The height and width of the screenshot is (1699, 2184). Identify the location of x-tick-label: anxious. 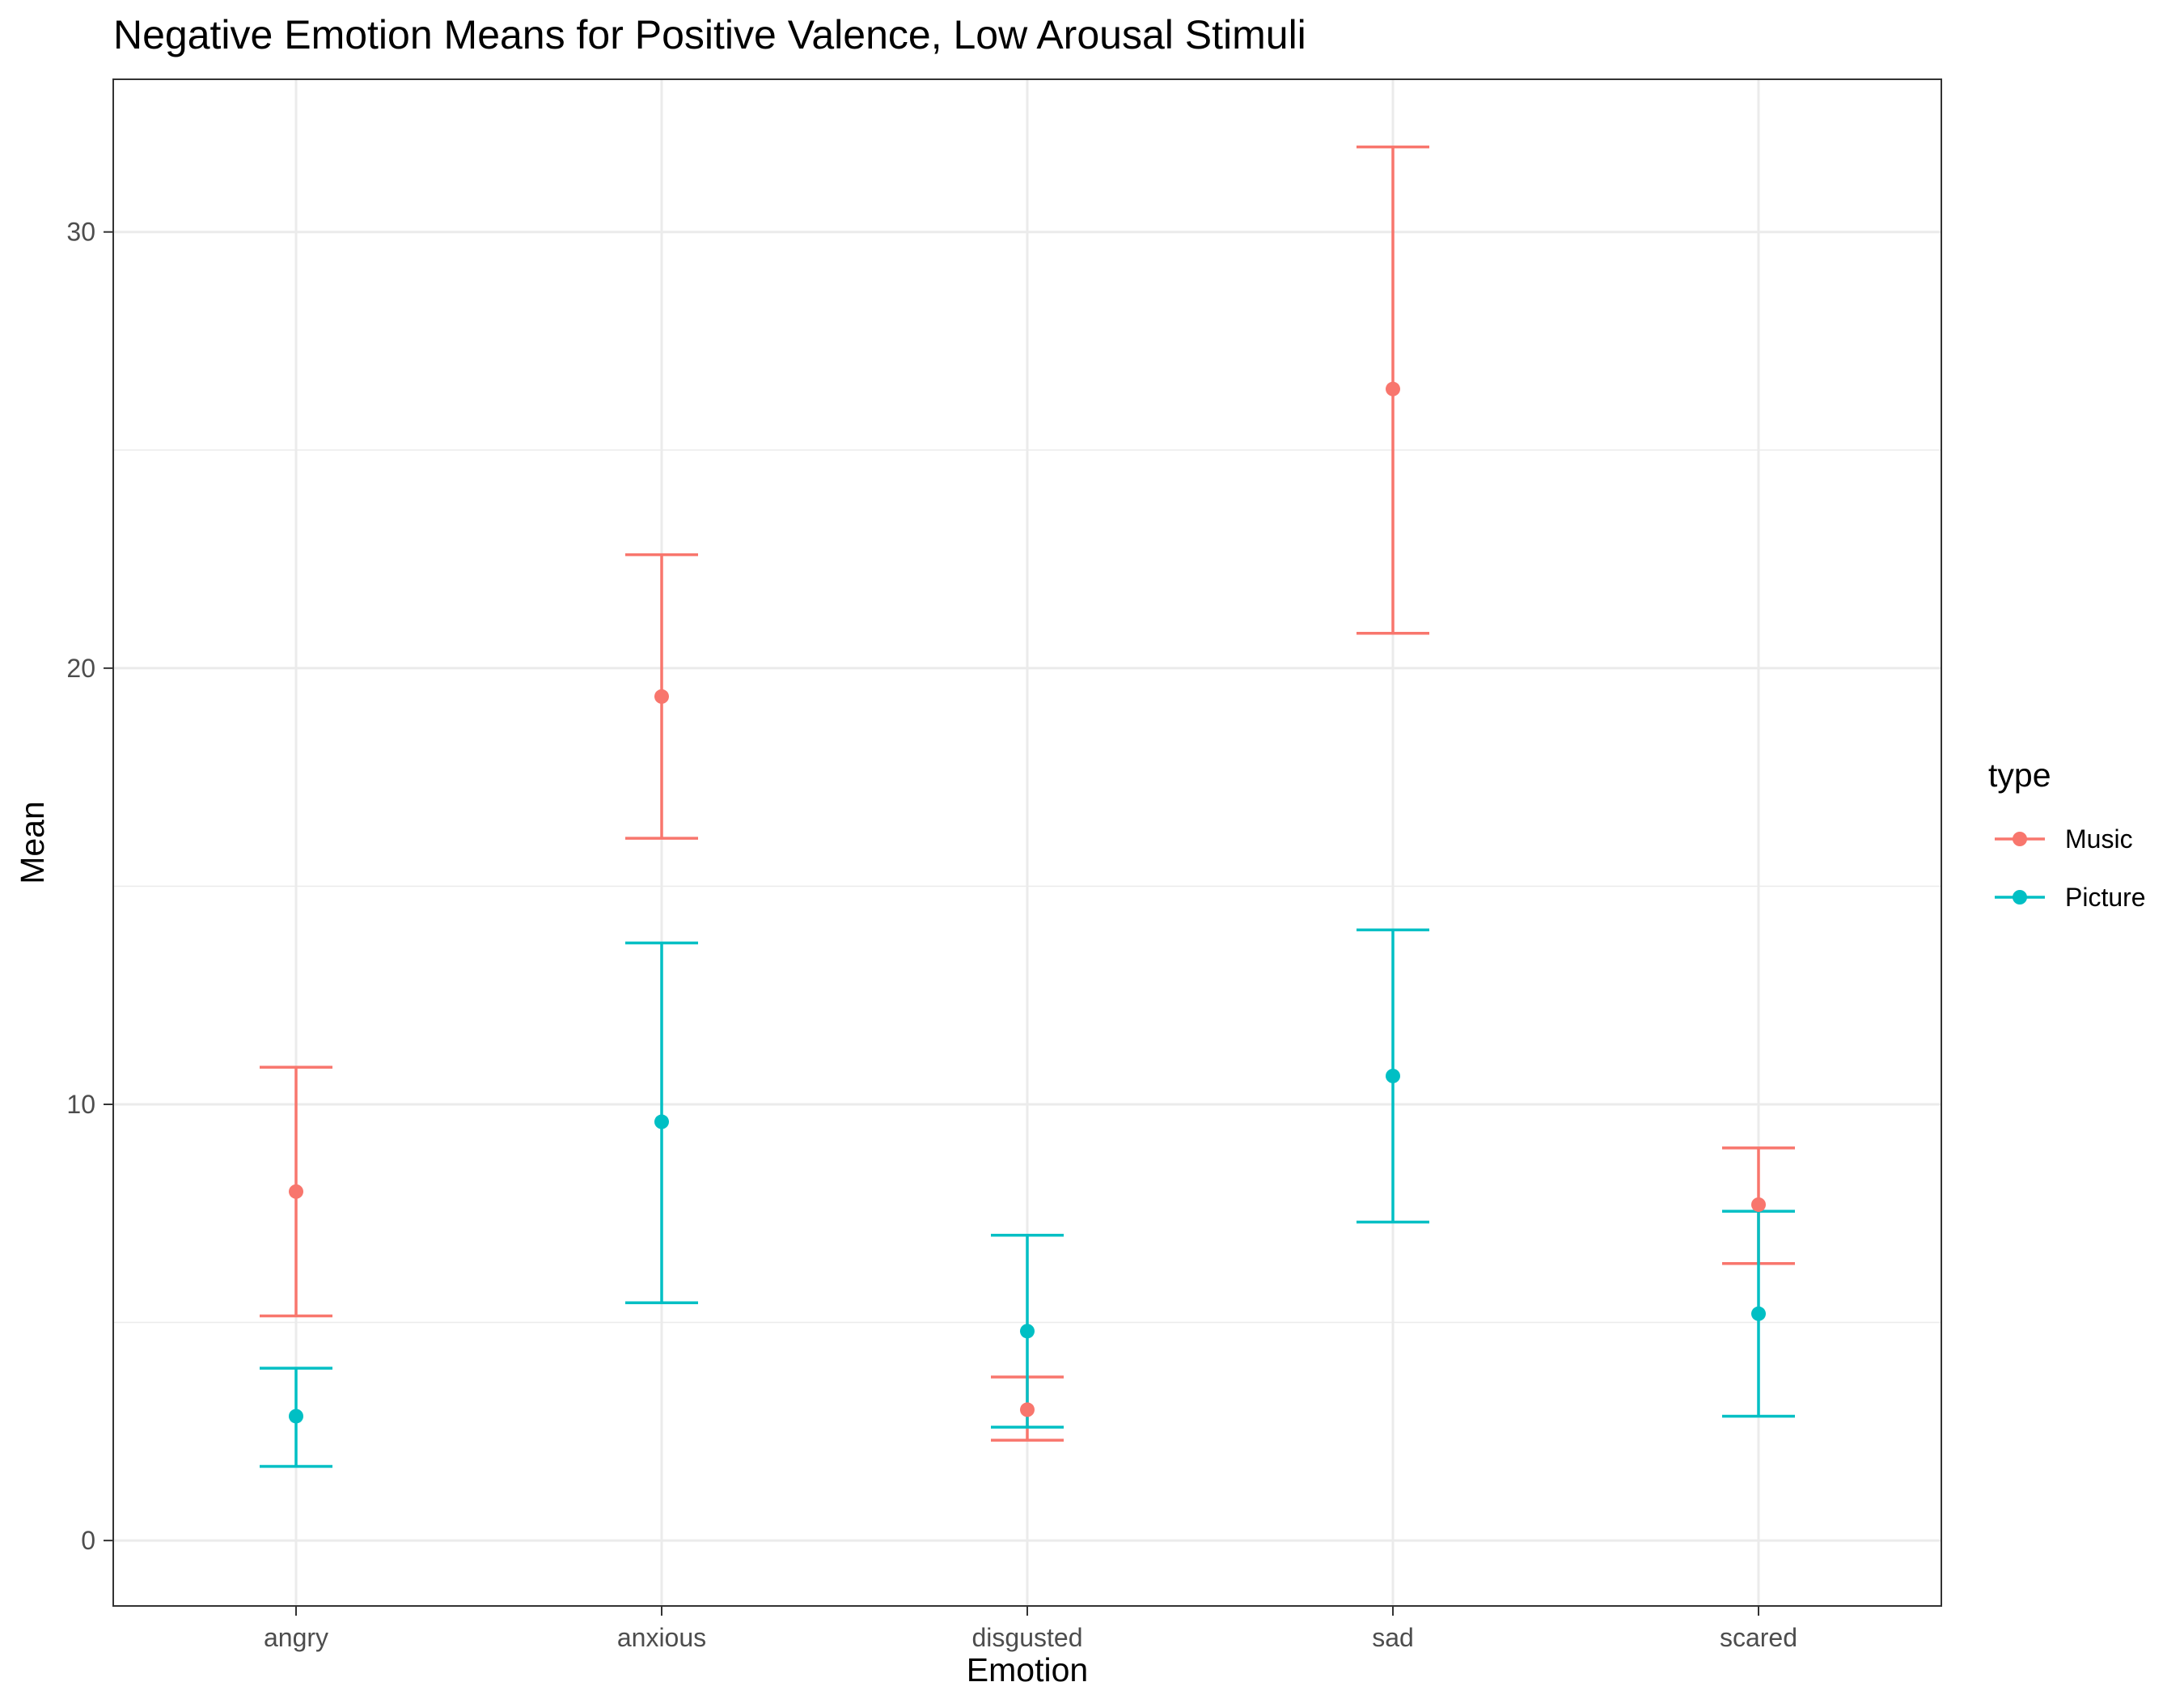
(661, 1637).